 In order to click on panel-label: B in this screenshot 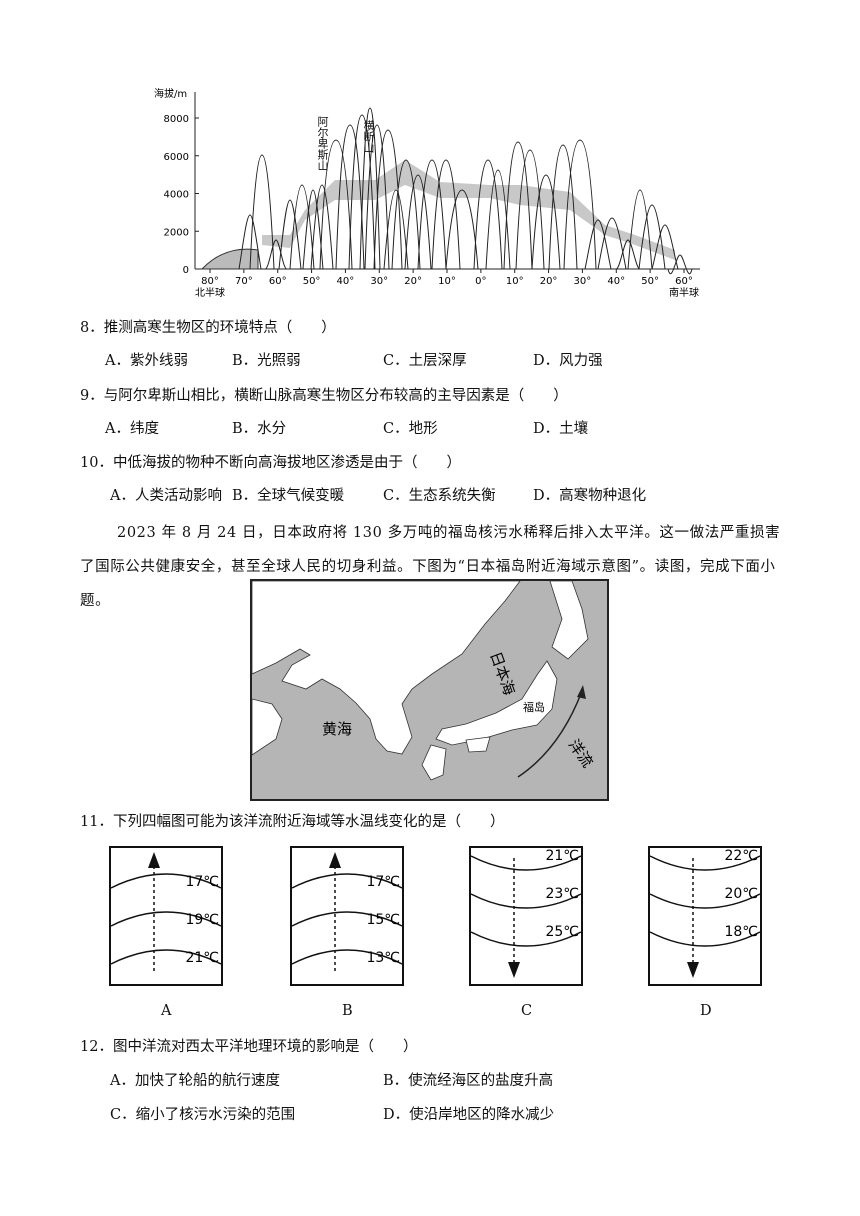, I will do `click(347, 1011)`.